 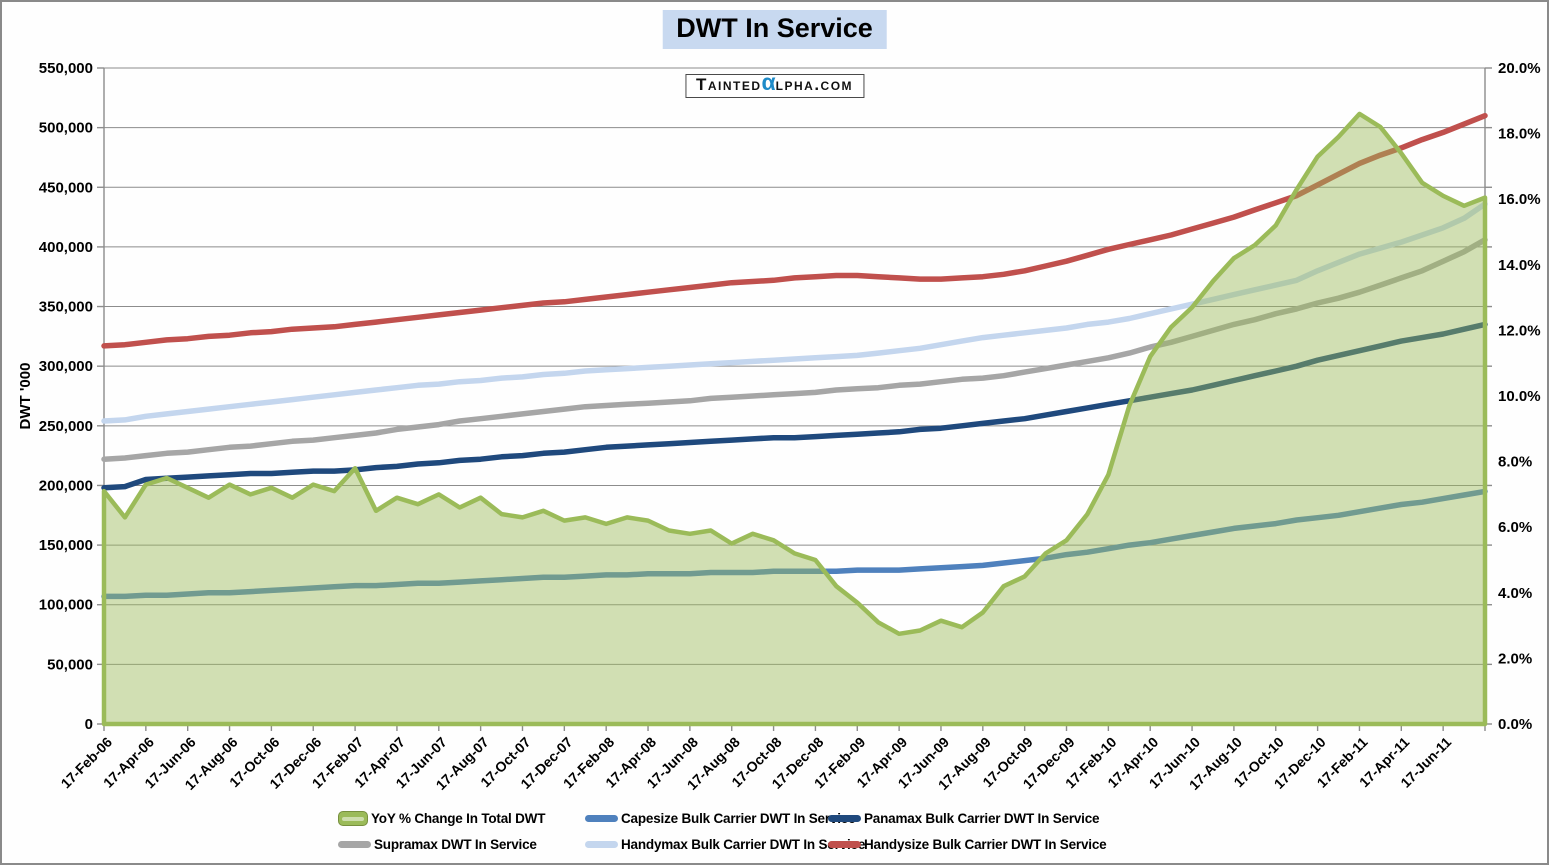 I want to click on y-tick-label-right: 0.0%, so click(x=1515, y=724).